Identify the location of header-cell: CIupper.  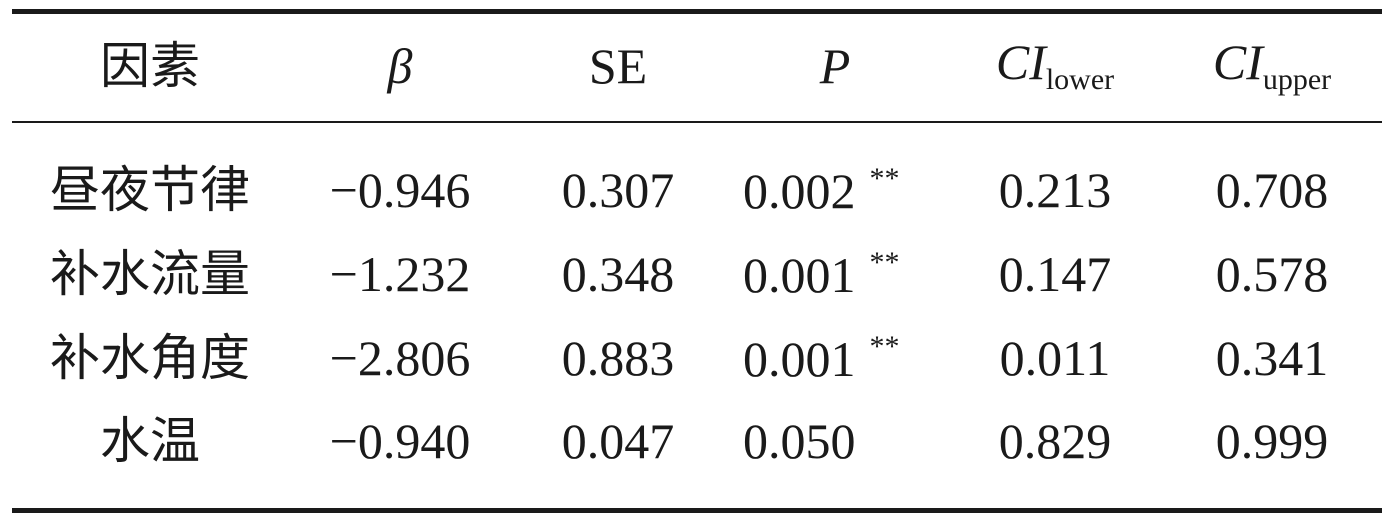
(1272, 66).